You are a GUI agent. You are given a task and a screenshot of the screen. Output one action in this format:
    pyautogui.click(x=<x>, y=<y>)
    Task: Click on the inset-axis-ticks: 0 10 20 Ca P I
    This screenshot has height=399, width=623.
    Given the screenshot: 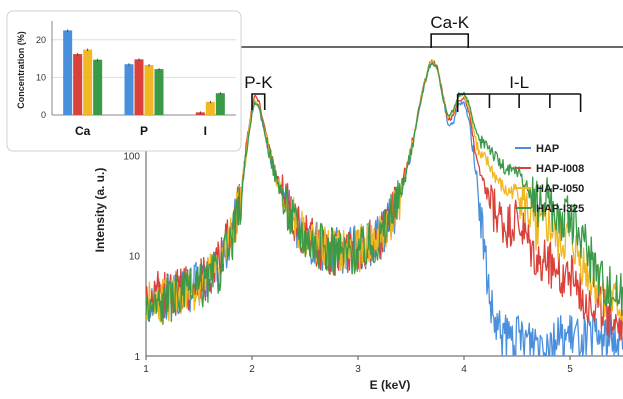 What is the action you would take?
    pyautogui.click(x=121, y=86)
    